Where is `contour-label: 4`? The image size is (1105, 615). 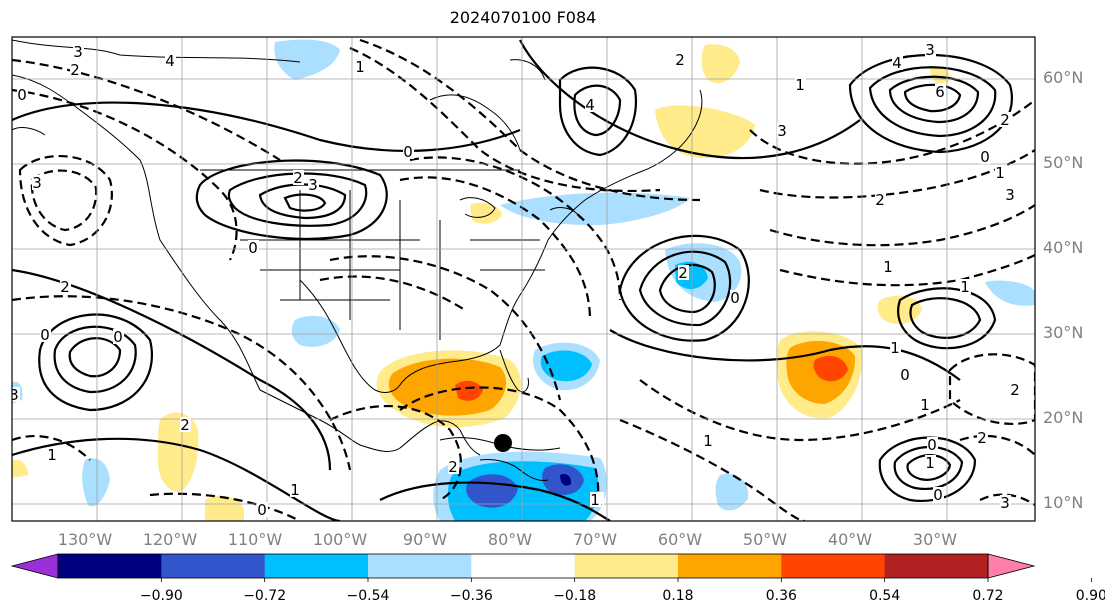
contour-label: 4 is located at coordinates (170, 61).